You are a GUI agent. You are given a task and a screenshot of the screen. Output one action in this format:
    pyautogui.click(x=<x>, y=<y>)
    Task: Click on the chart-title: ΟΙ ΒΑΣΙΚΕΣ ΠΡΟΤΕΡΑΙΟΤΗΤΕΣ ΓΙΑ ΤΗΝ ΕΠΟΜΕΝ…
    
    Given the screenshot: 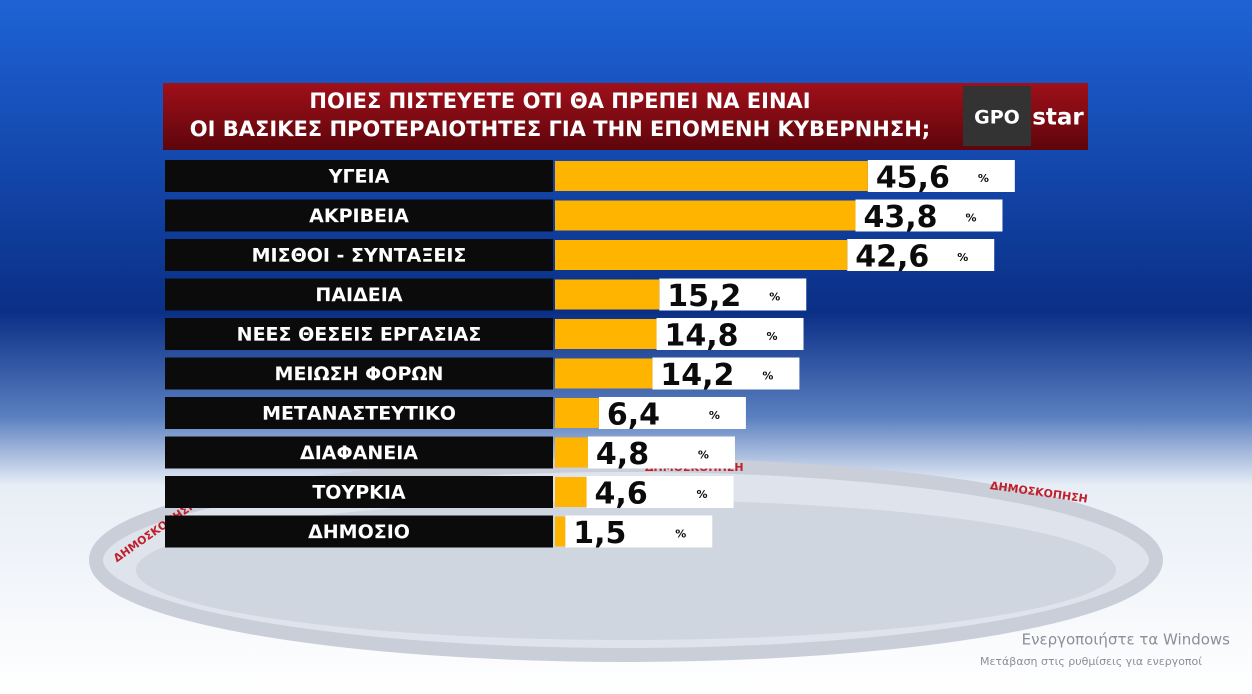 What is the action you would take?
    pyautogui.click(x=560, y=129)
    